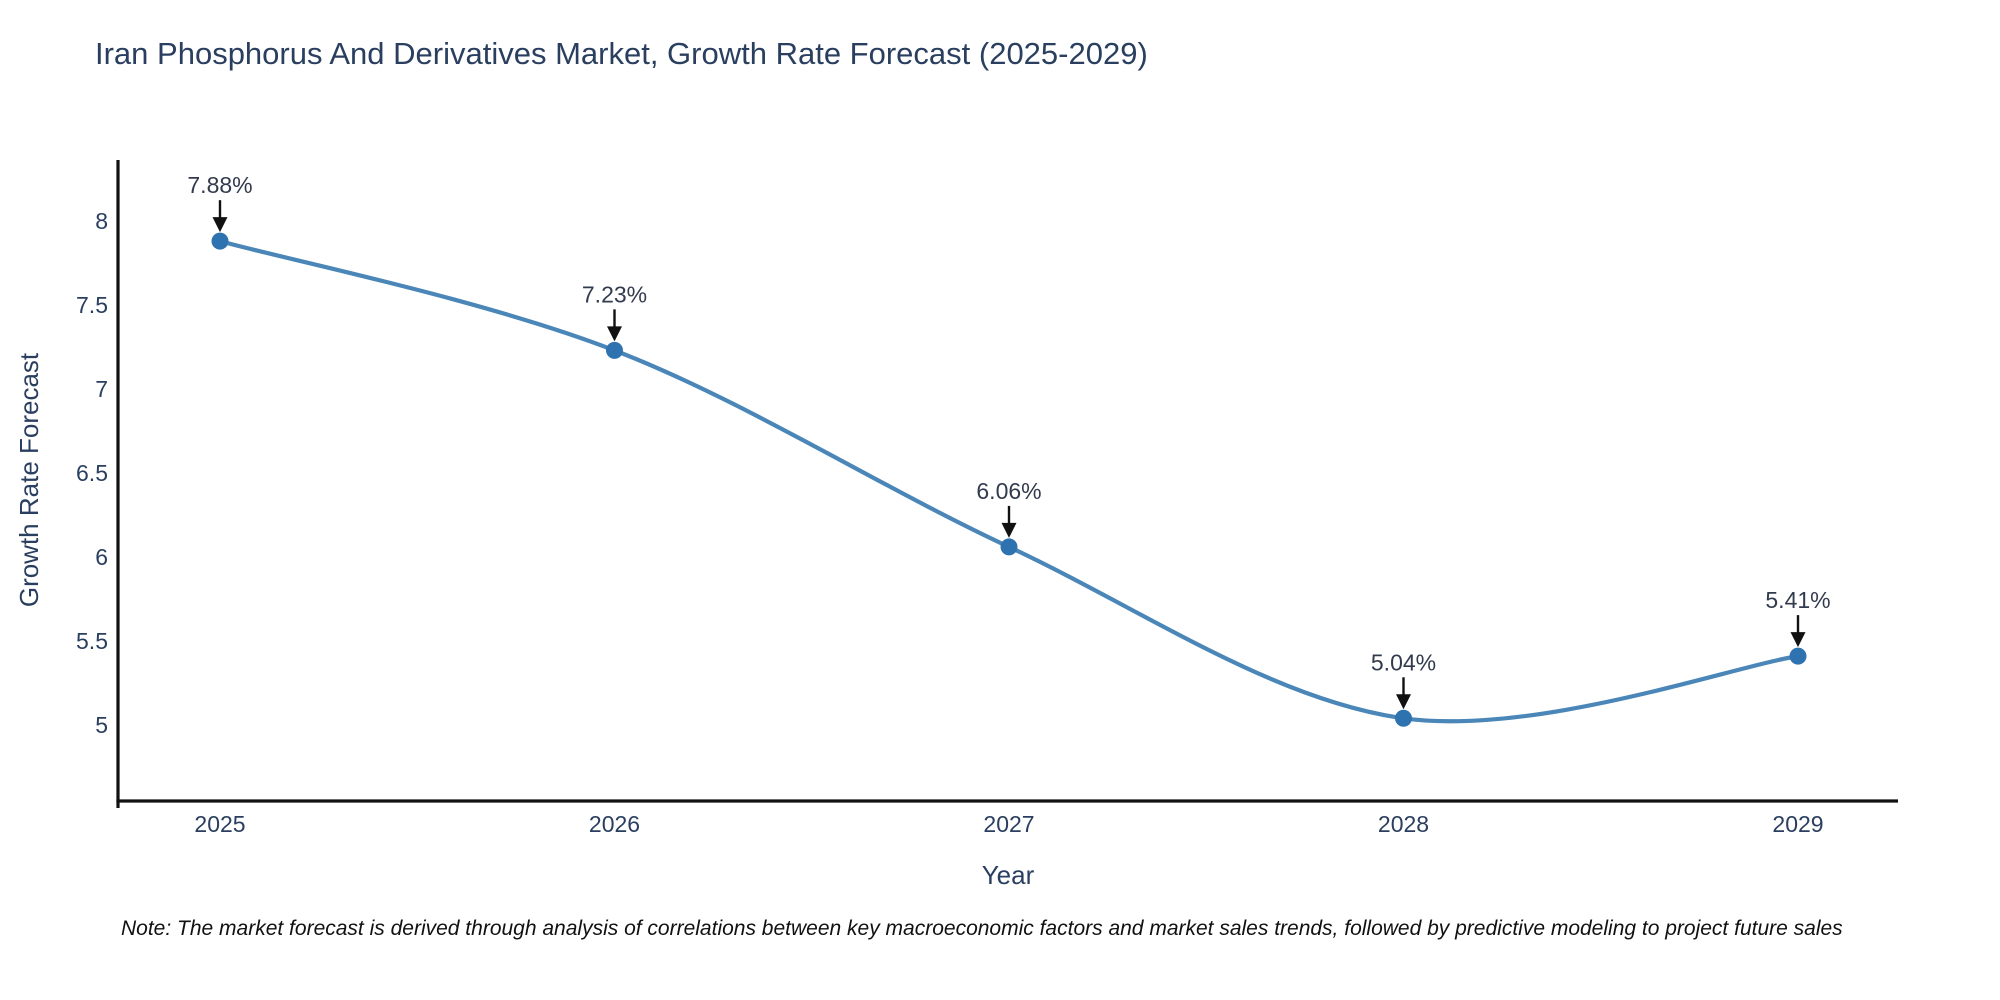 Image resolution: width=2000 pixels, height=1000 pixels. What do you see at coordinates (614, 824) in the screenshot?
I see `x-tick-label: 2026` at bounding box center [614, 824].